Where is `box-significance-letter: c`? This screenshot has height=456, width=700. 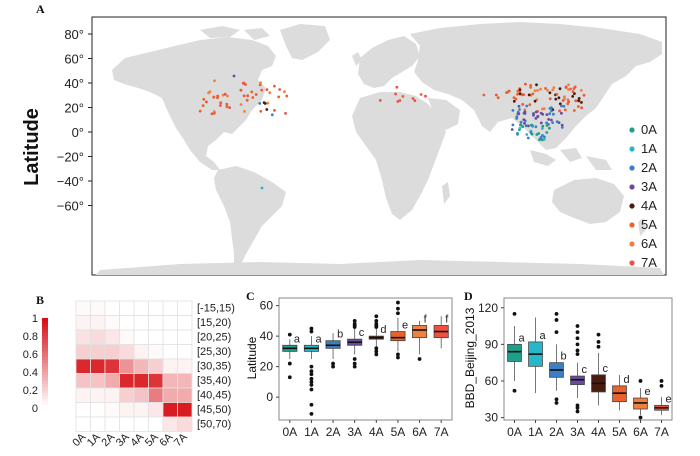
box-significance-letter: c is located at coordinates (585, 370).